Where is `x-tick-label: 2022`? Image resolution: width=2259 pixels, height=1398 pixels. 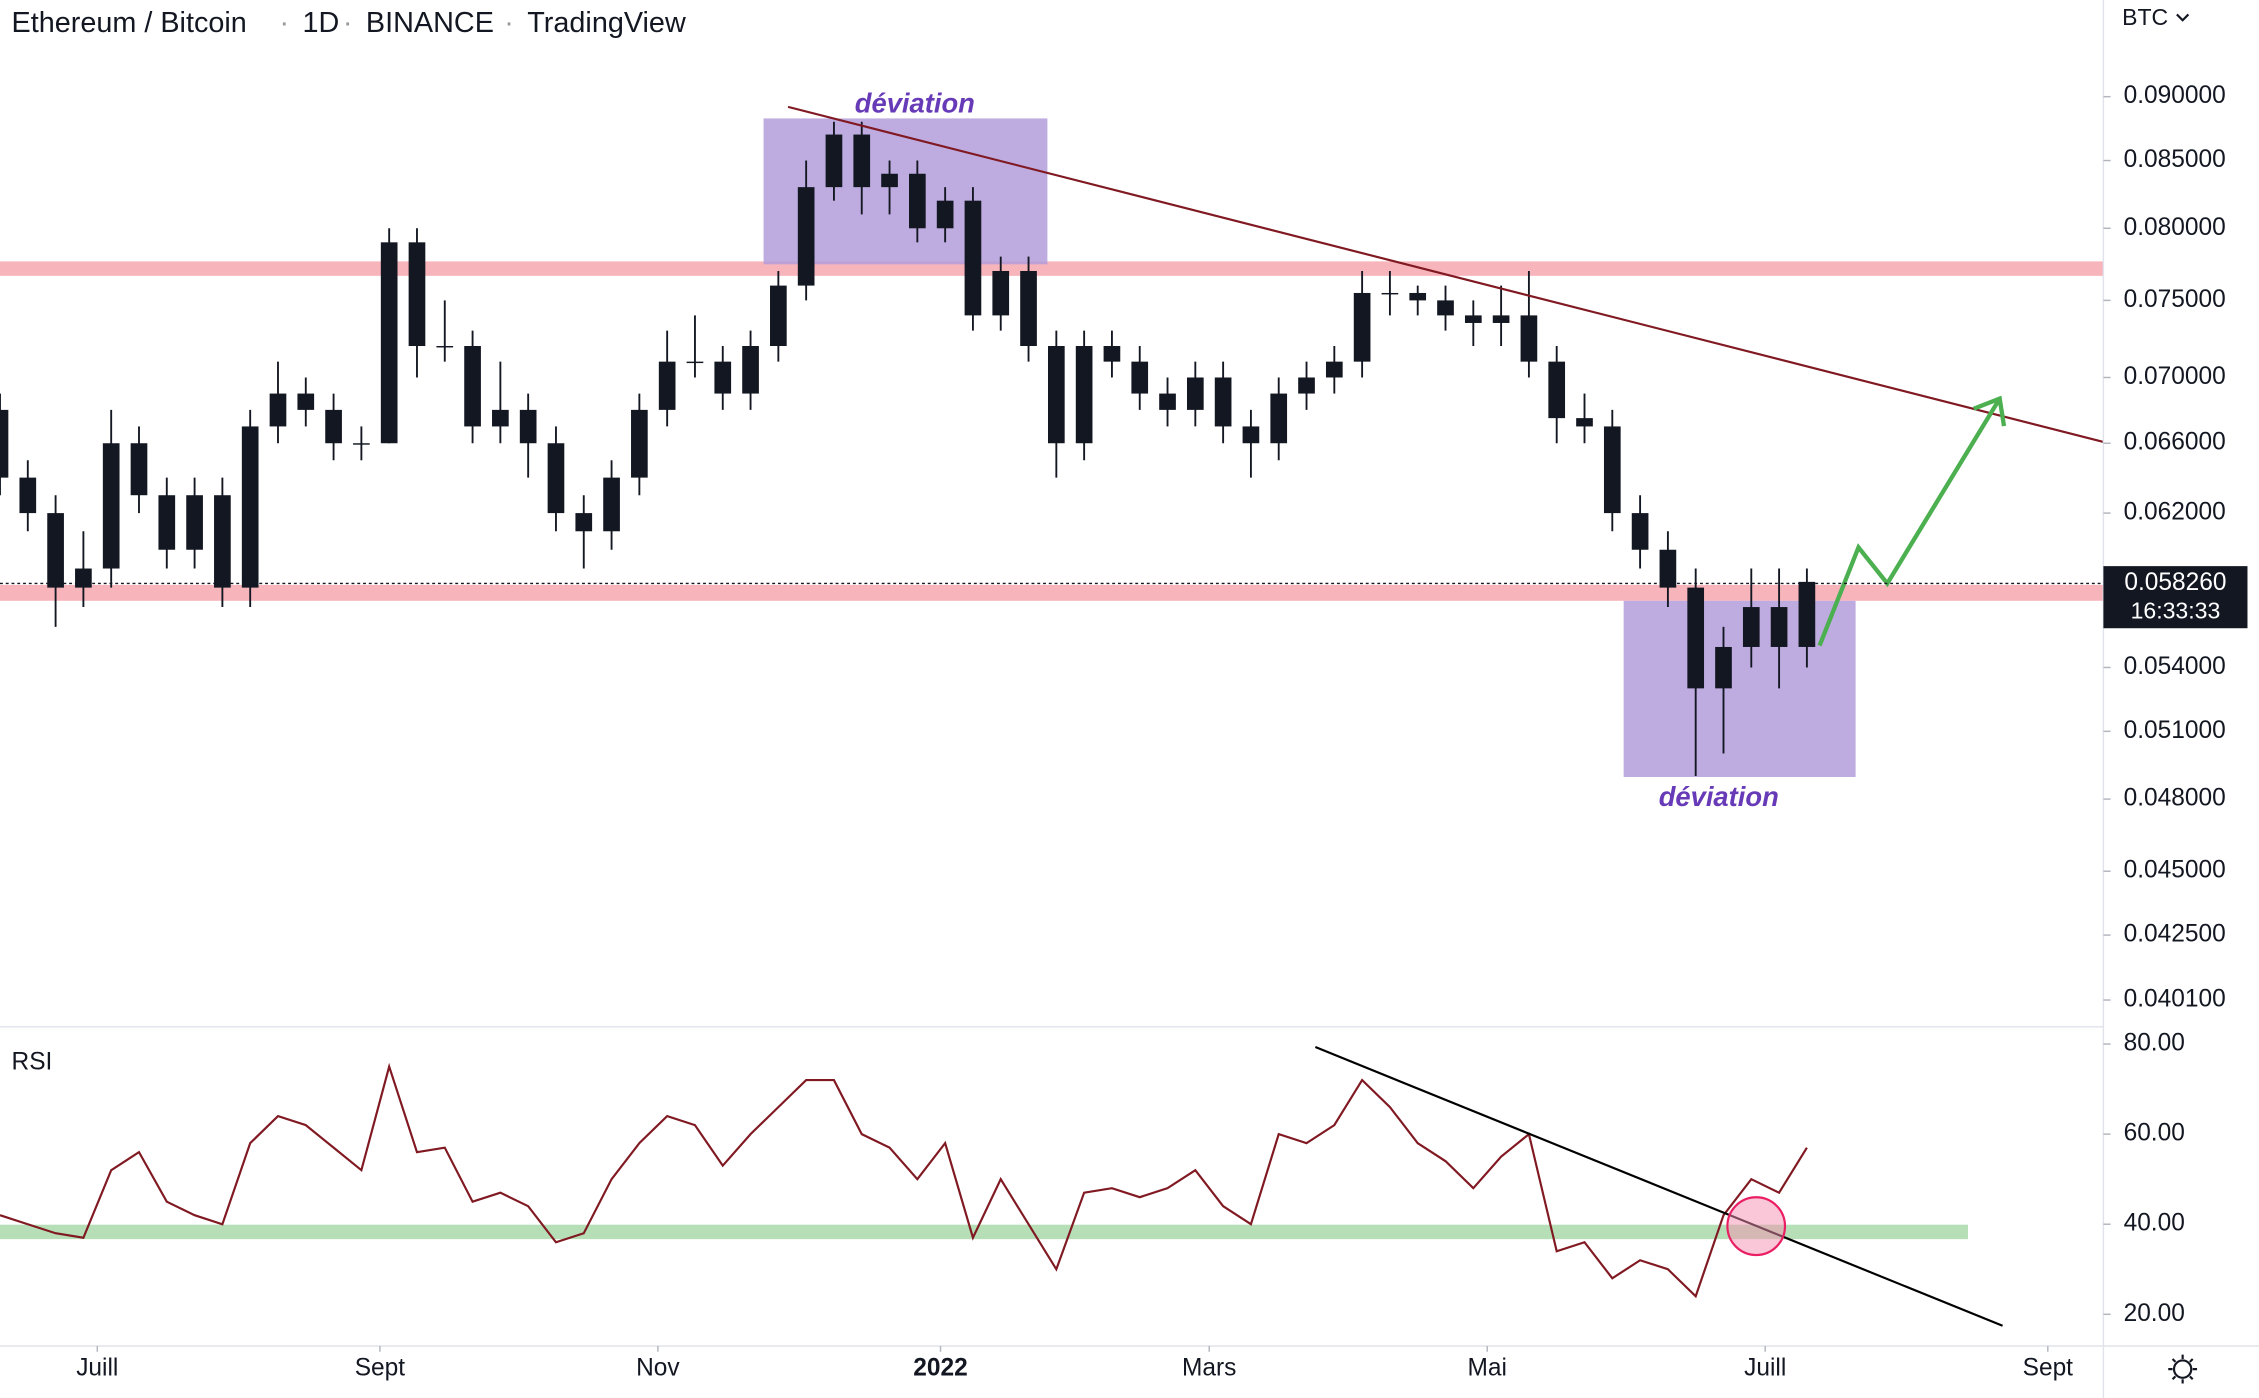 x-tick-label: 2022 is located at coordinates (940, 1368).